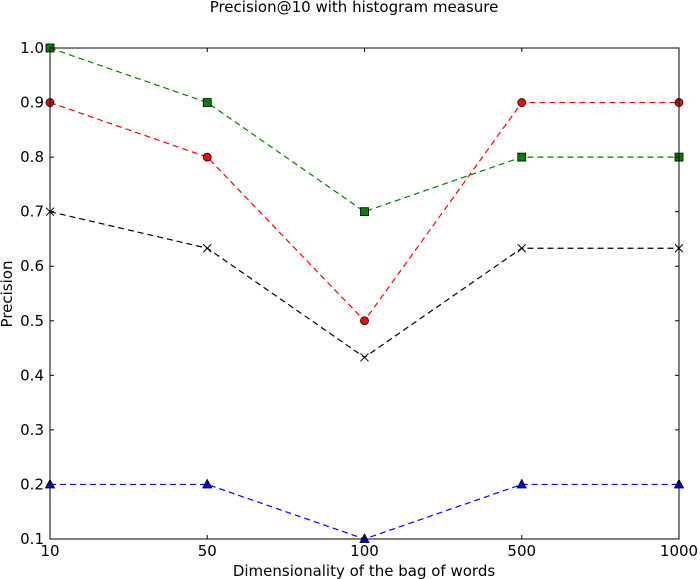 Image resolution: width=700 pixels, height=579 pixels. Describe the element at coordinates (32, 48) in the screenshot. I see `y-tick-label: 1.0` at that location.